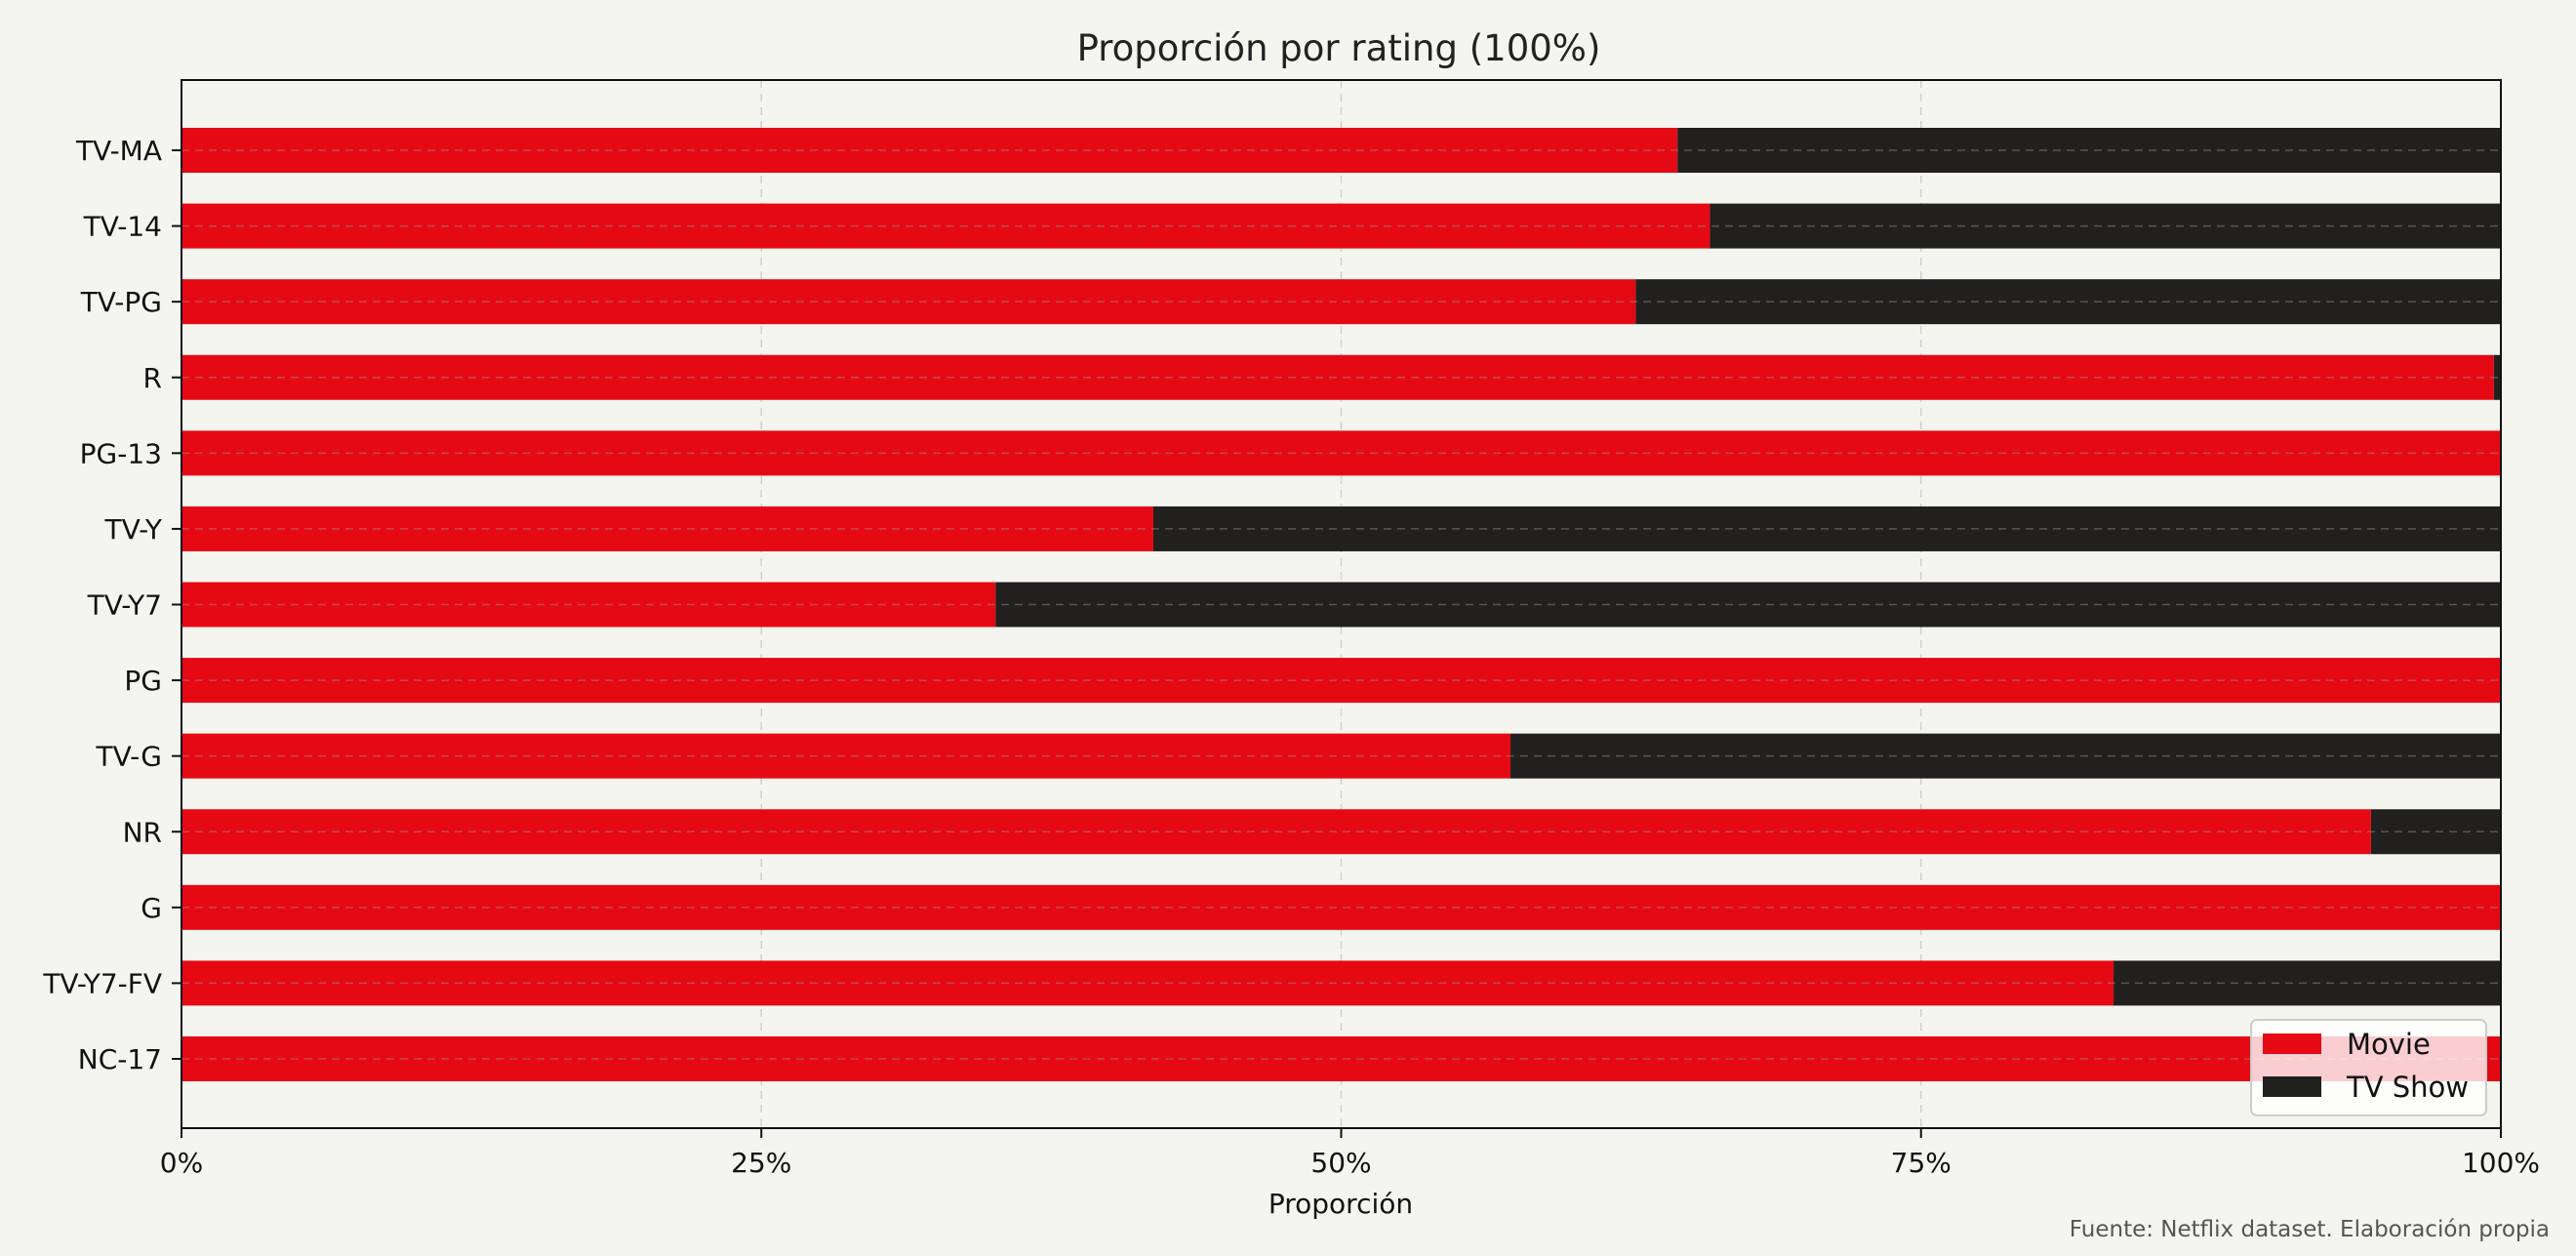 This screenshot has width=2576, height=1256. What do you see at coordinates (152, 378) in the screenshot?
I see `y-tick-label-r: R` at bounding box center [152, 378].